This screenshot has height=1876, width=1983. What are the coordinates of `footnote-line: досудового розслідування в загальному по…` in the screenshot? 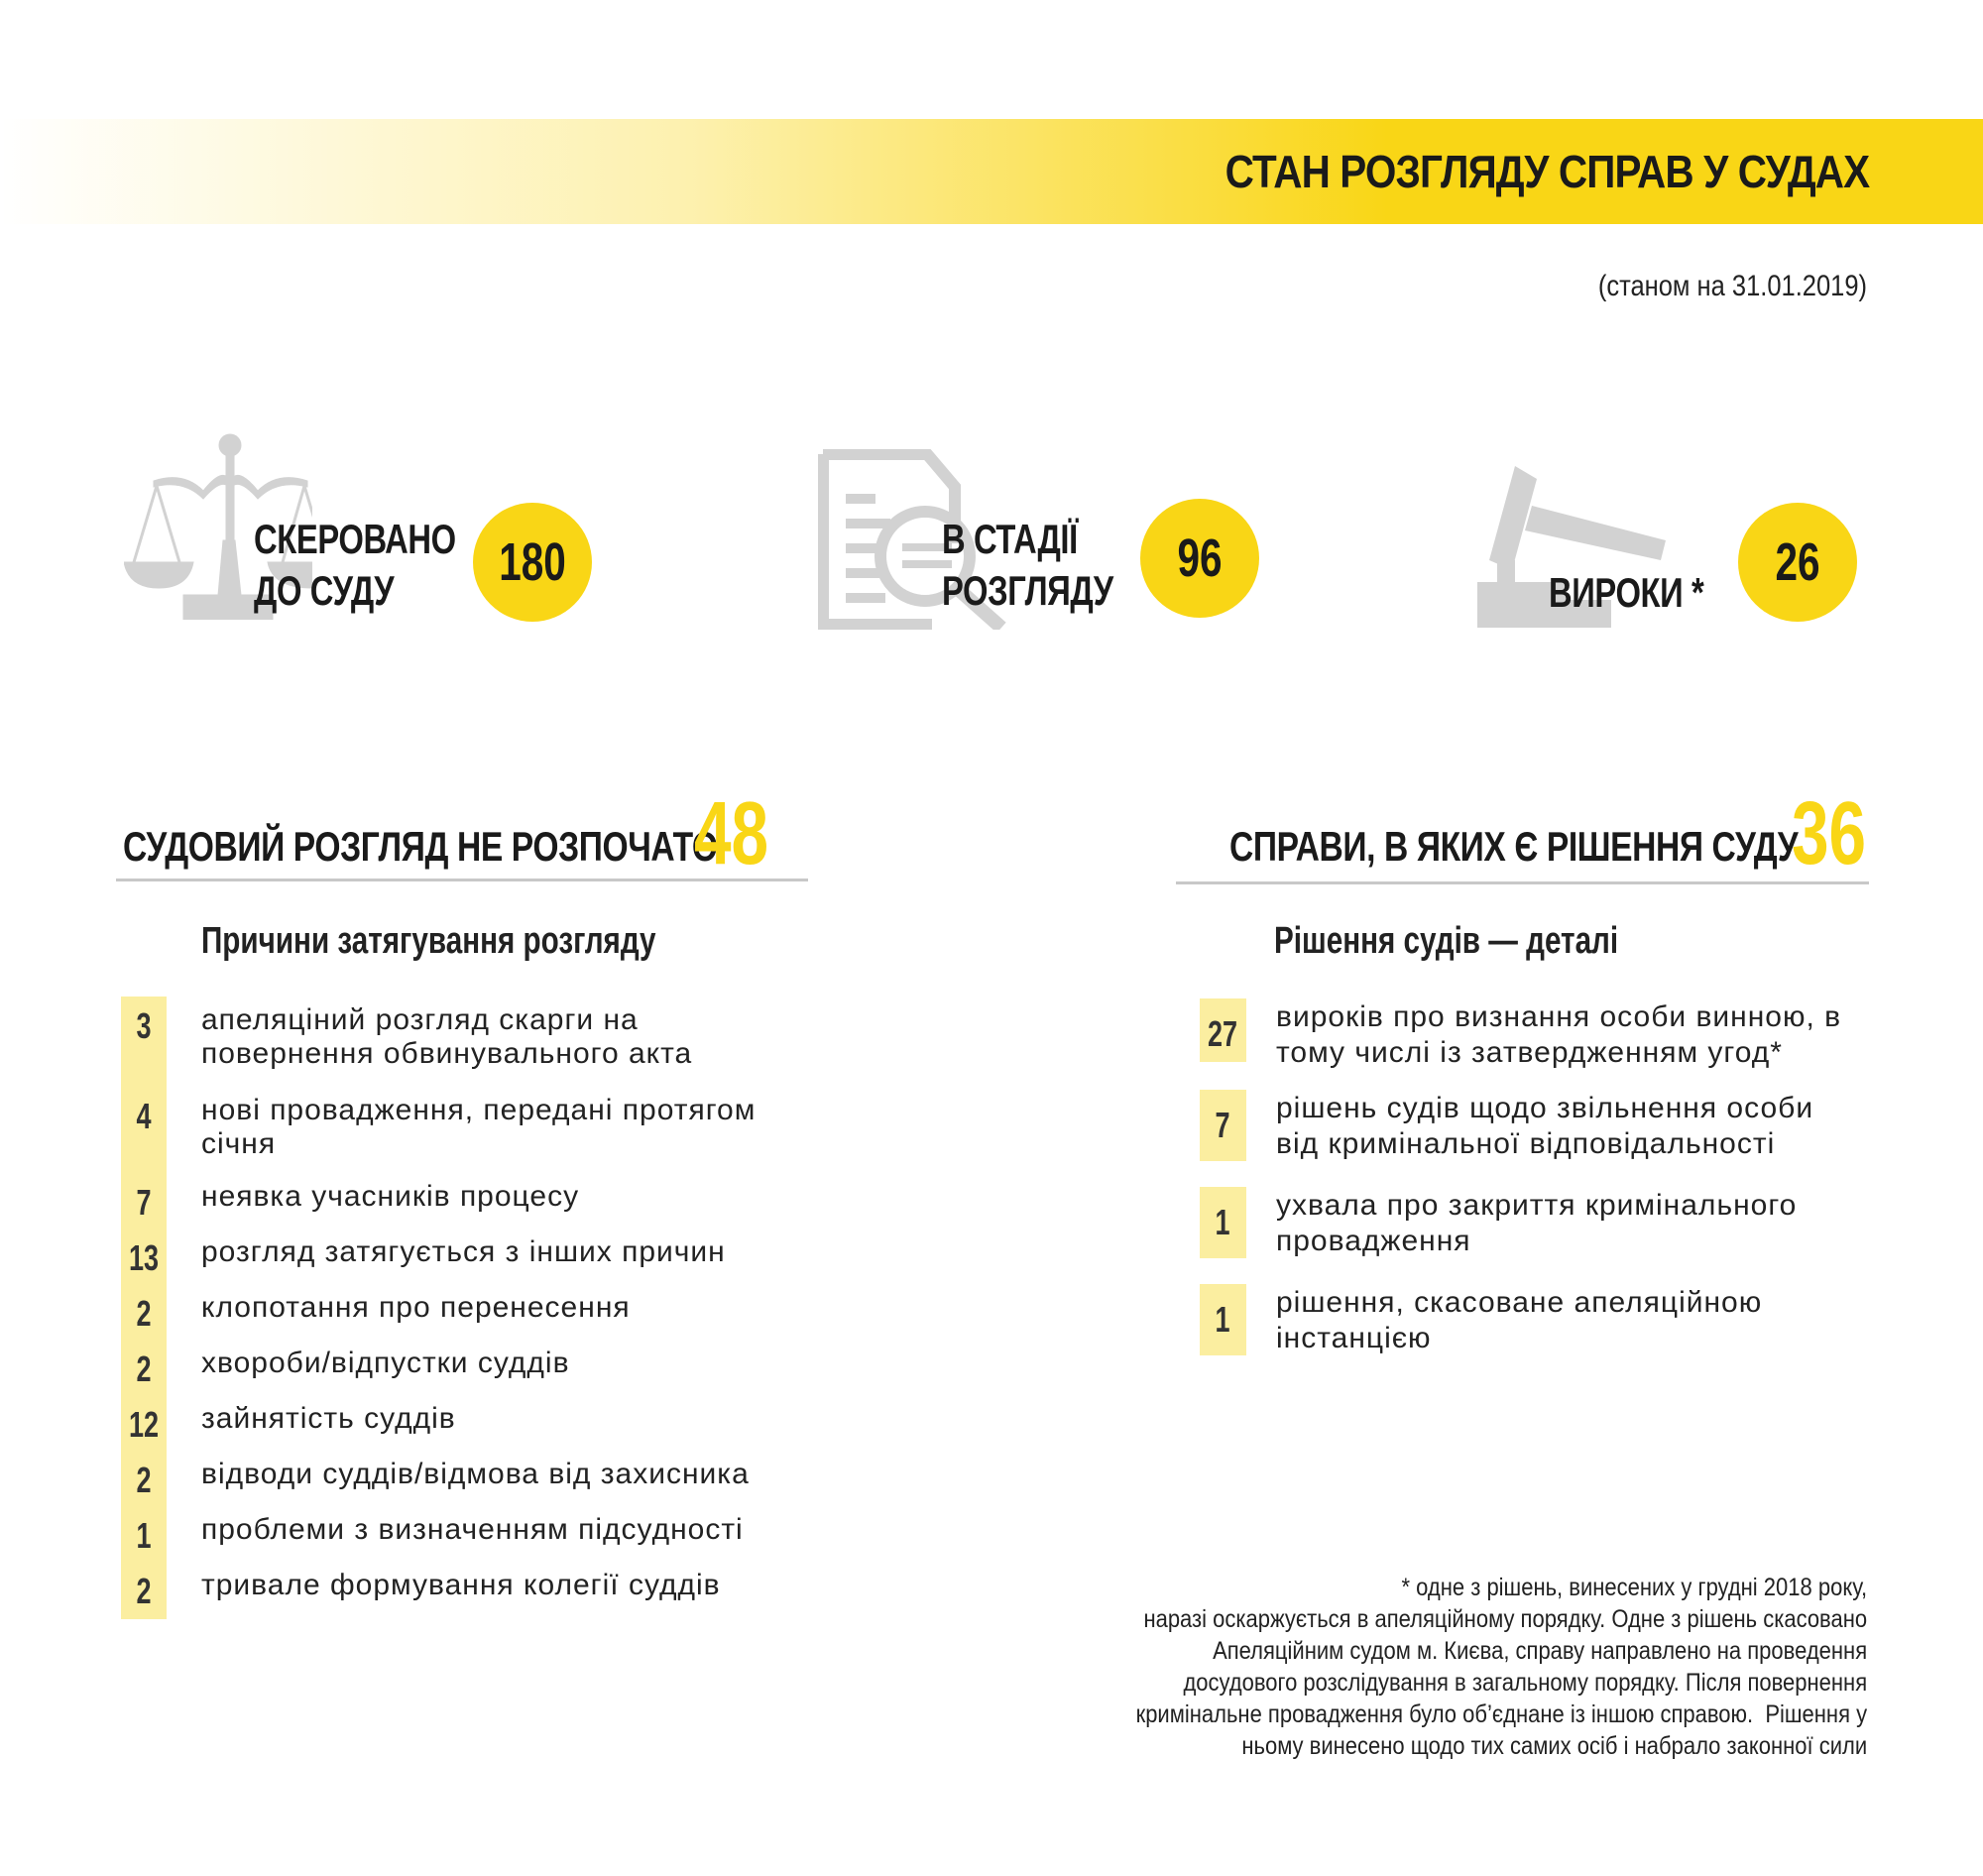 It's located at (1525, 1683).